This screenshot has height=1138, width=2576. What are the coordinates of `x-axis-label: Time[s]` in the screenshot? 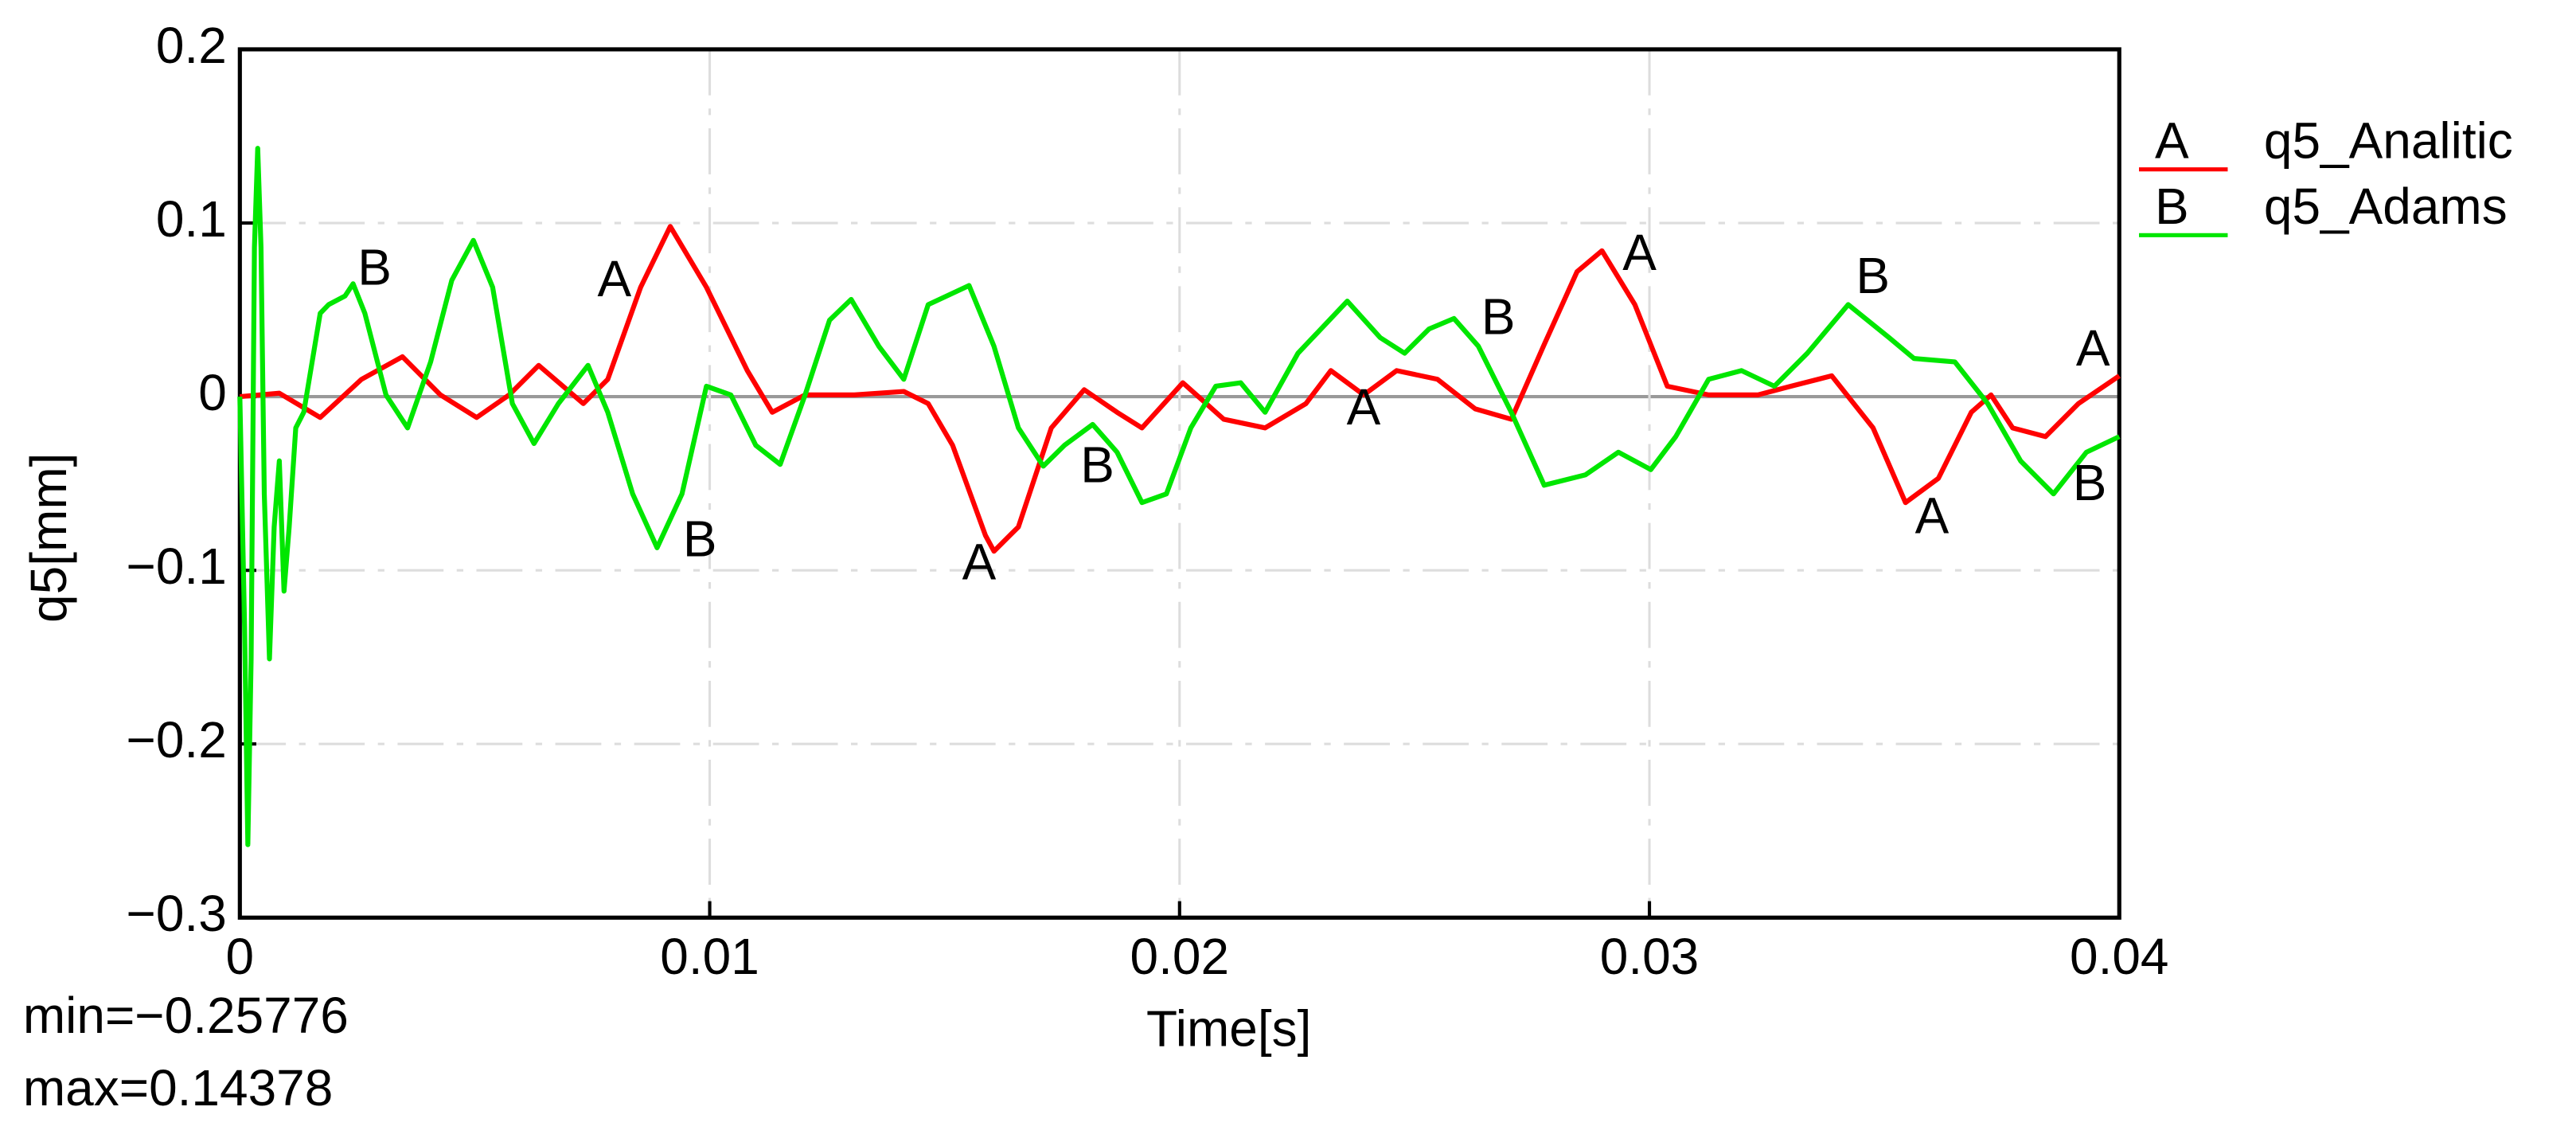 It's located at (1228, 1029).